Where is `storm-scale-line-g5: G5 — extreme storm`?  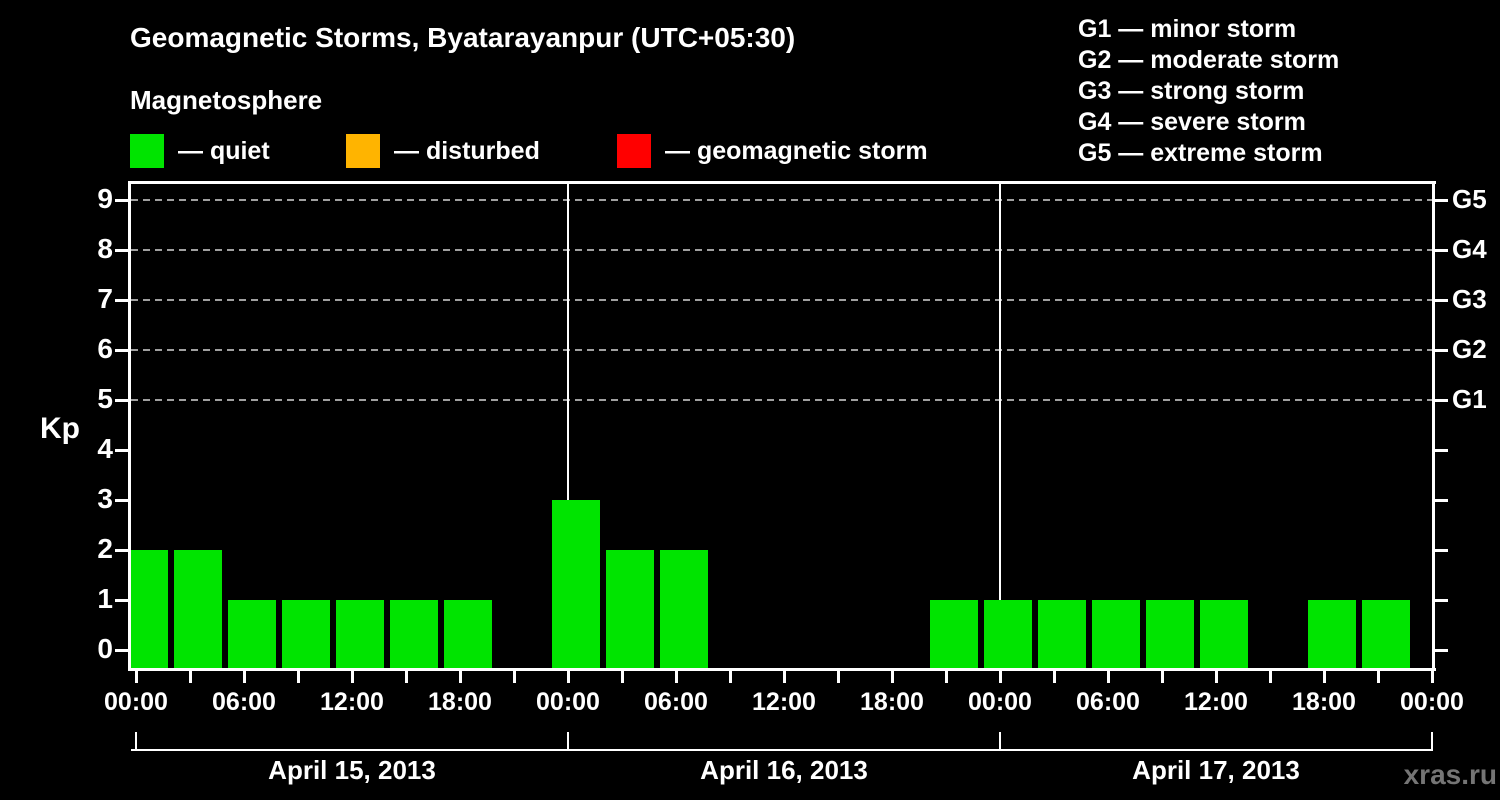
storm-scale-line-g5: G5 — extreme storm is located at coordinates (1200, 153).